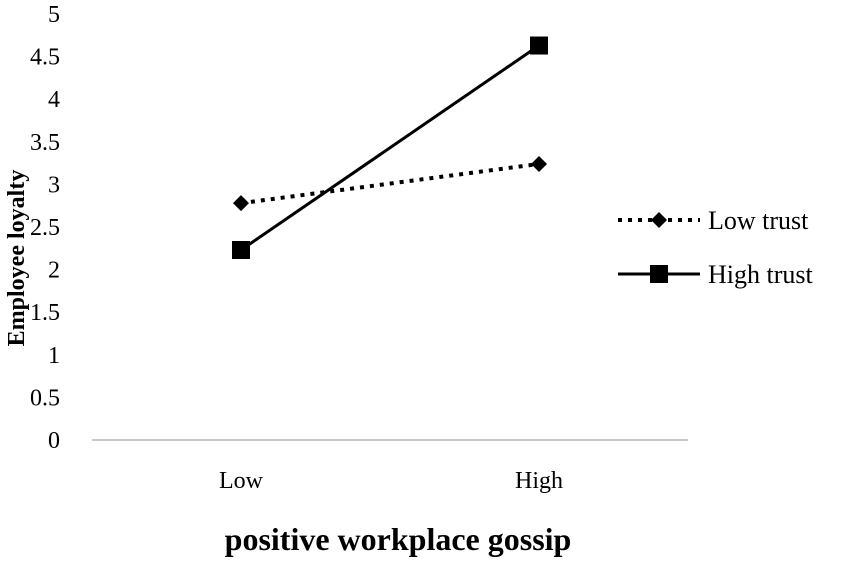  What do you see at coordinates (54, 441) in the screenshot?
I see `y-tick-label: 0` at bounding box center [54, 441].